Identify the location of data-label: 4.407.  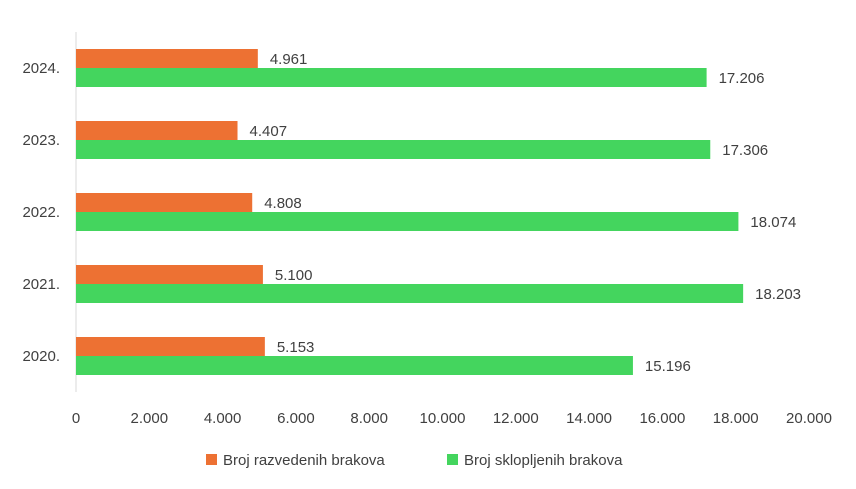
(269, 131).